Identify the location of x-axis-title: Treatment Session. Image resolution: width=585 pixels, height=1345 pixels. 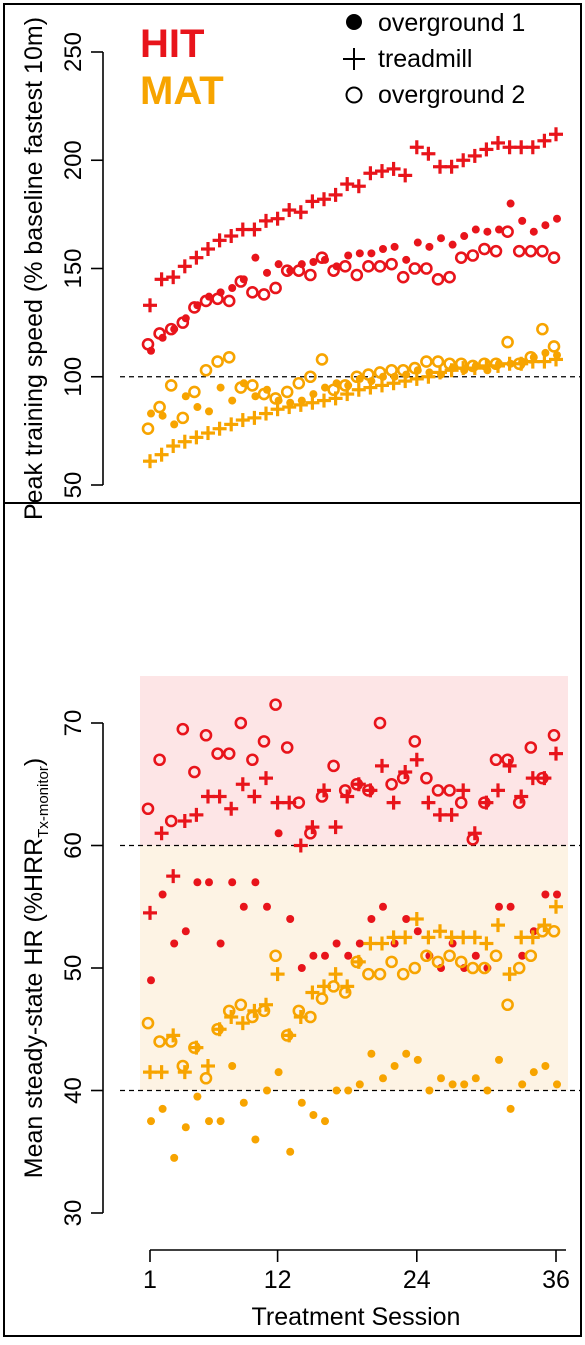
(356, 1317).